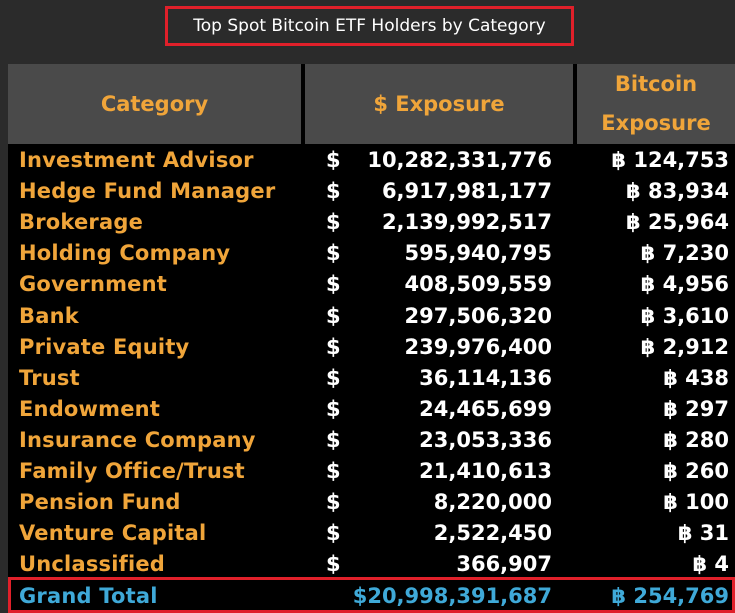 The image size is (735, 613). I want to click on header-usd-exposure: $ Exposure, so click(439, 104).